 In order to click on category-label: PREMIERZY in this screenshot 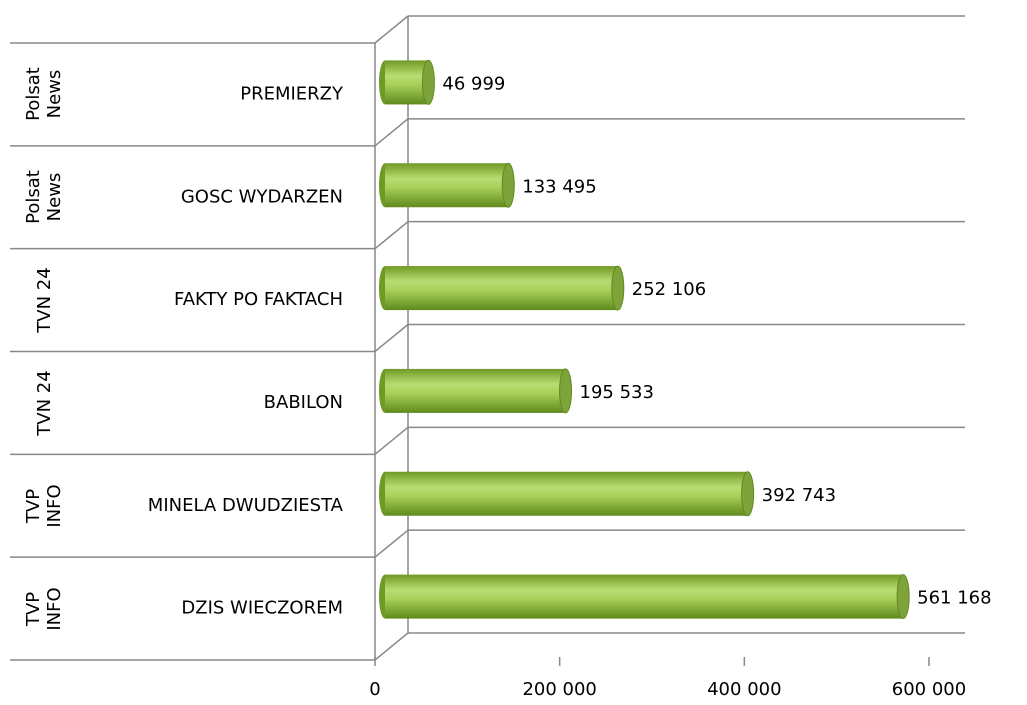, I will do `click(292, 93)`.